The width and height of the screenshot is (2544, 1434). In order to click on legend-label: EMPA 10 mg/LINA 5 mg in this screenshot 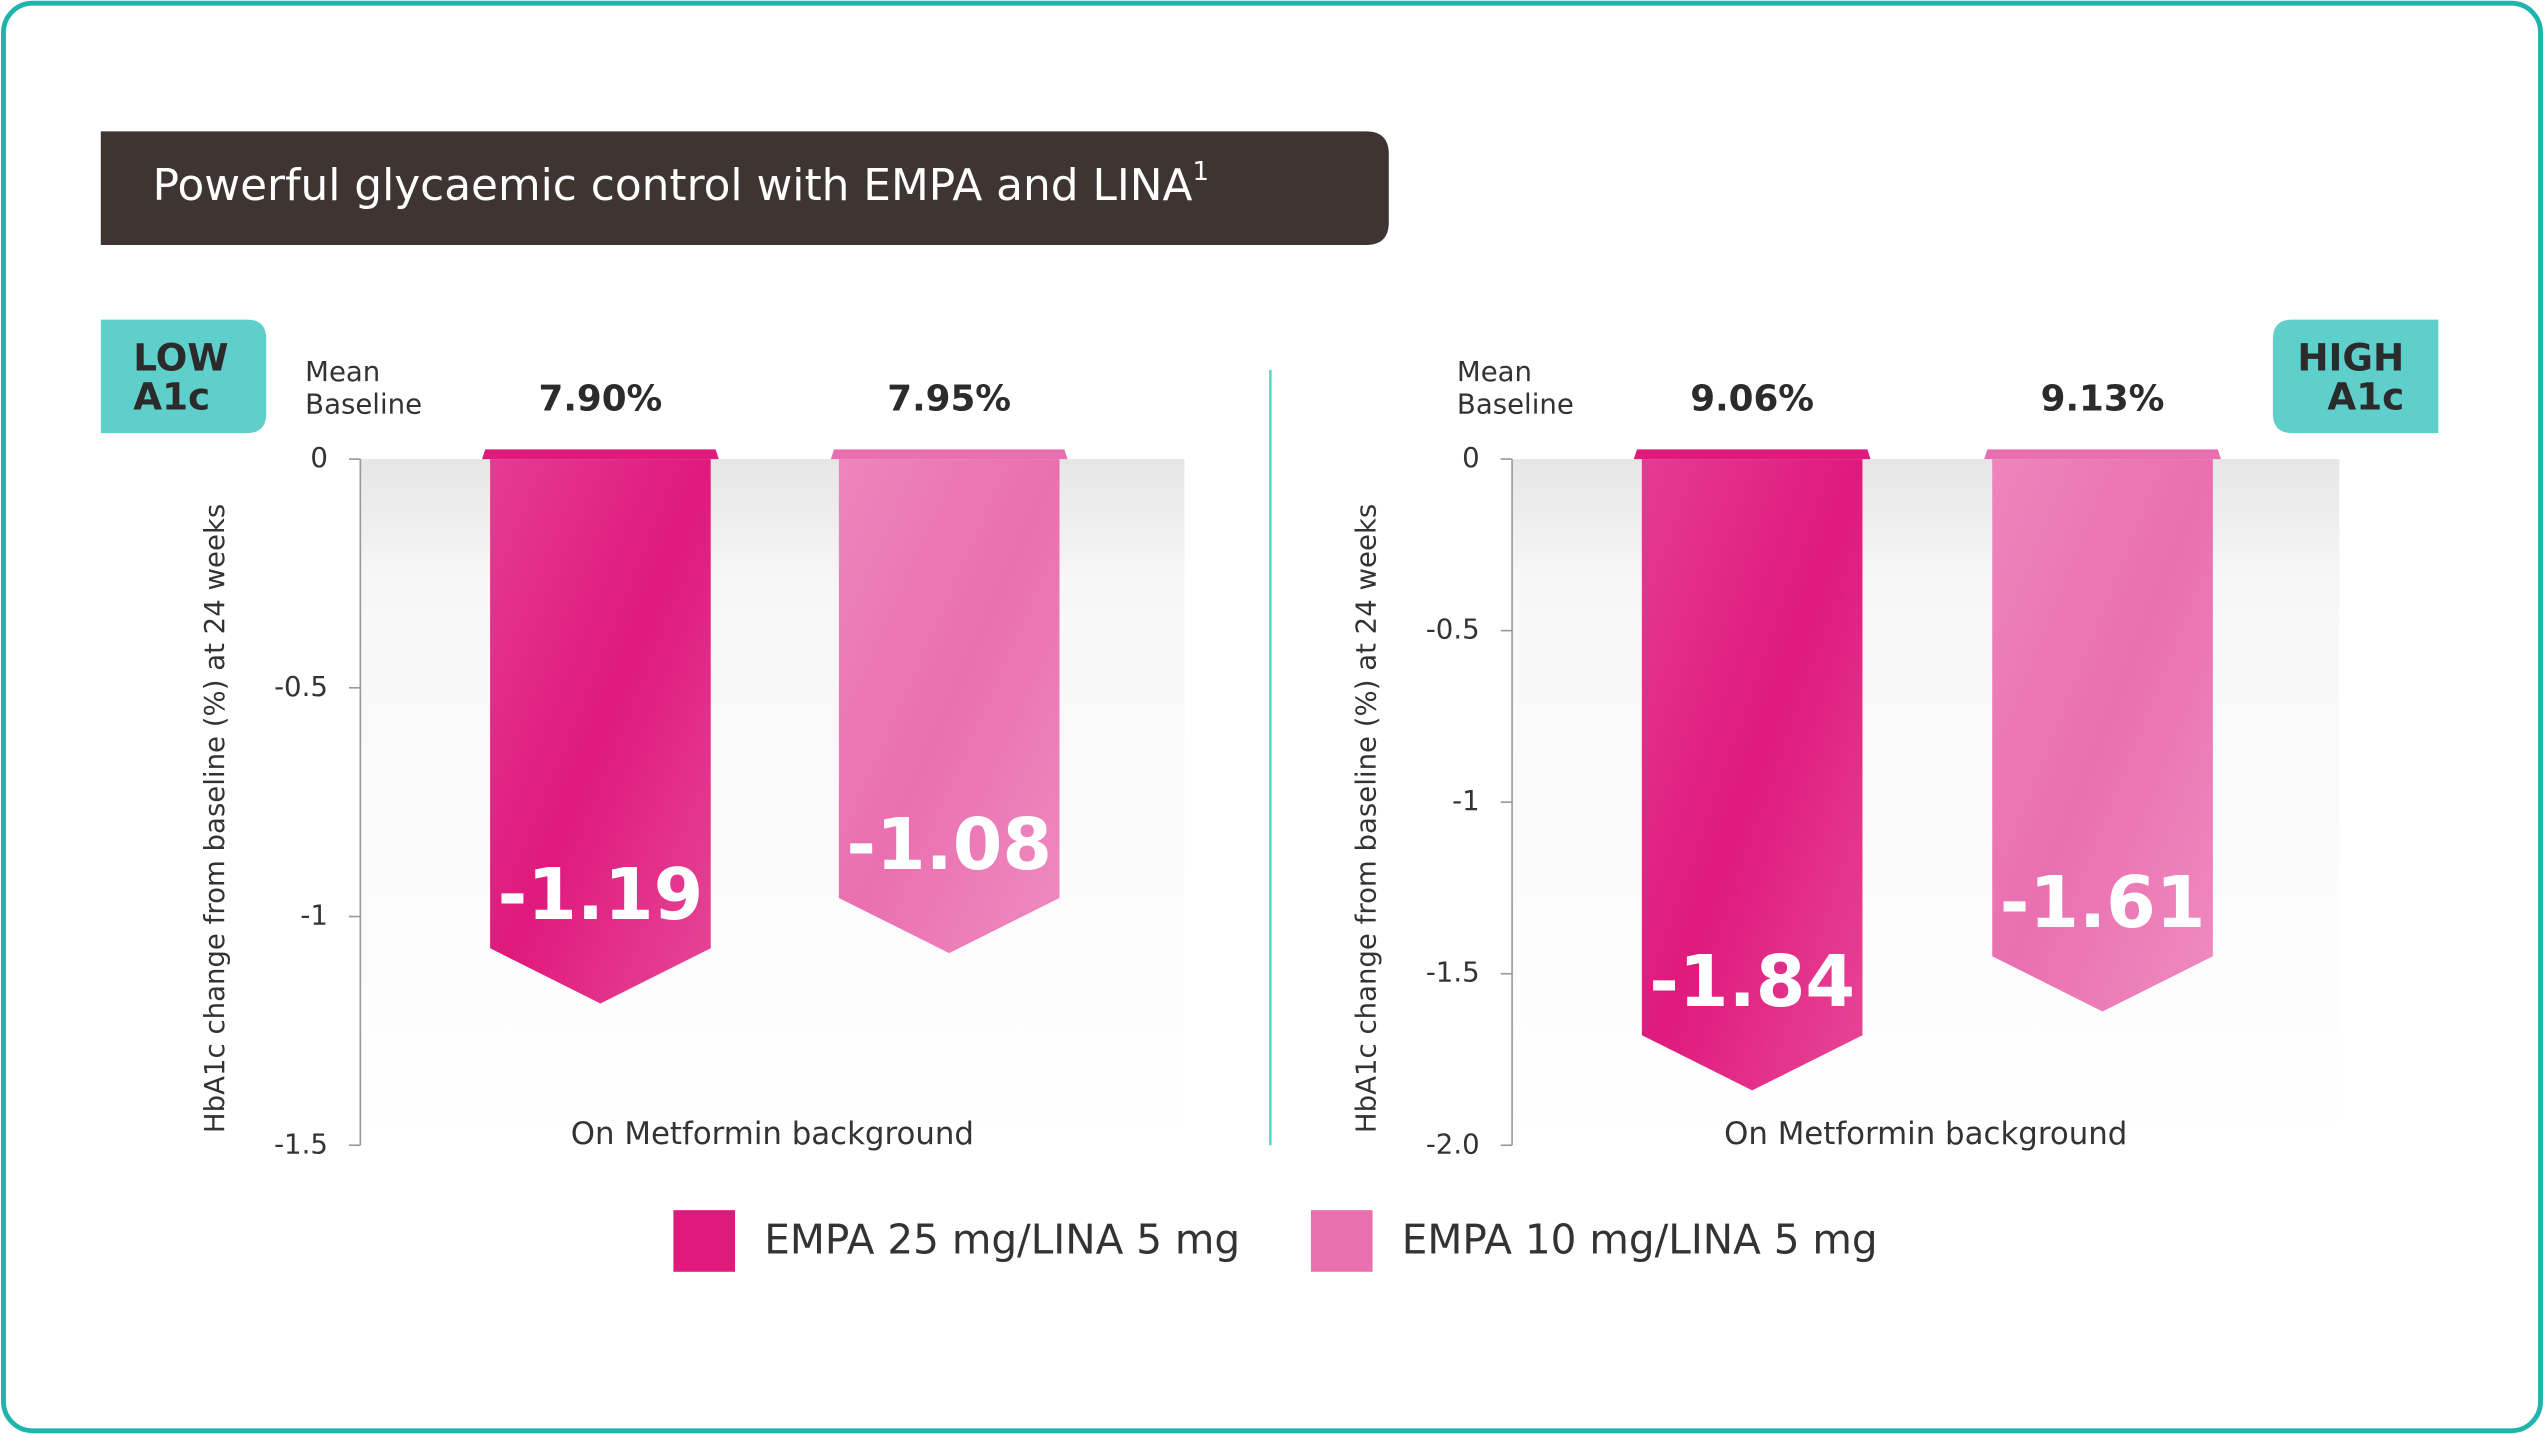, I will do `click(1640, 1240)`.